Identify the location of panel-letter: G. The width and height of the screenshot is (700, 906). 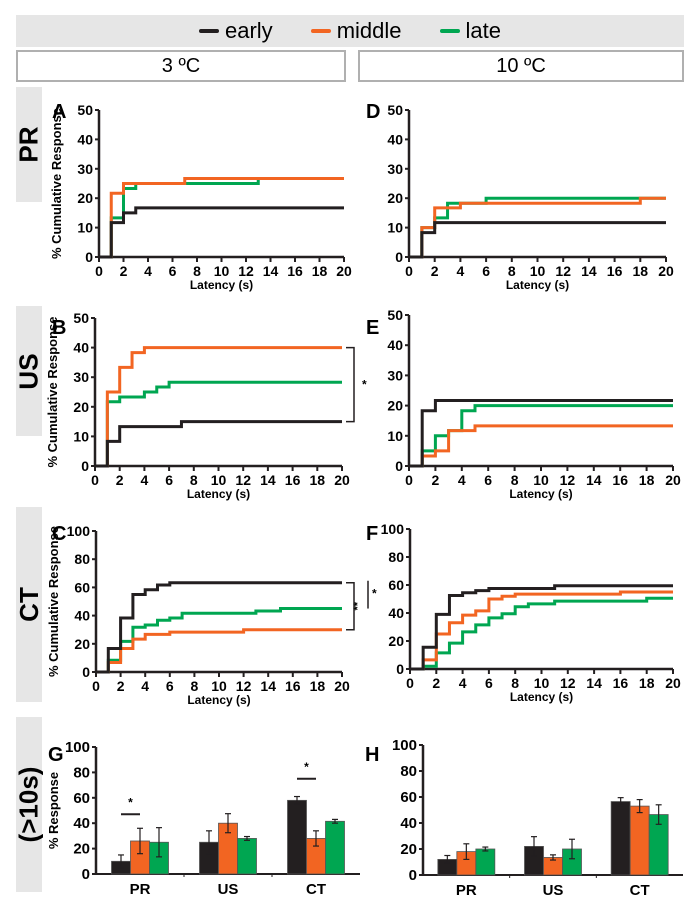
(56, 755).